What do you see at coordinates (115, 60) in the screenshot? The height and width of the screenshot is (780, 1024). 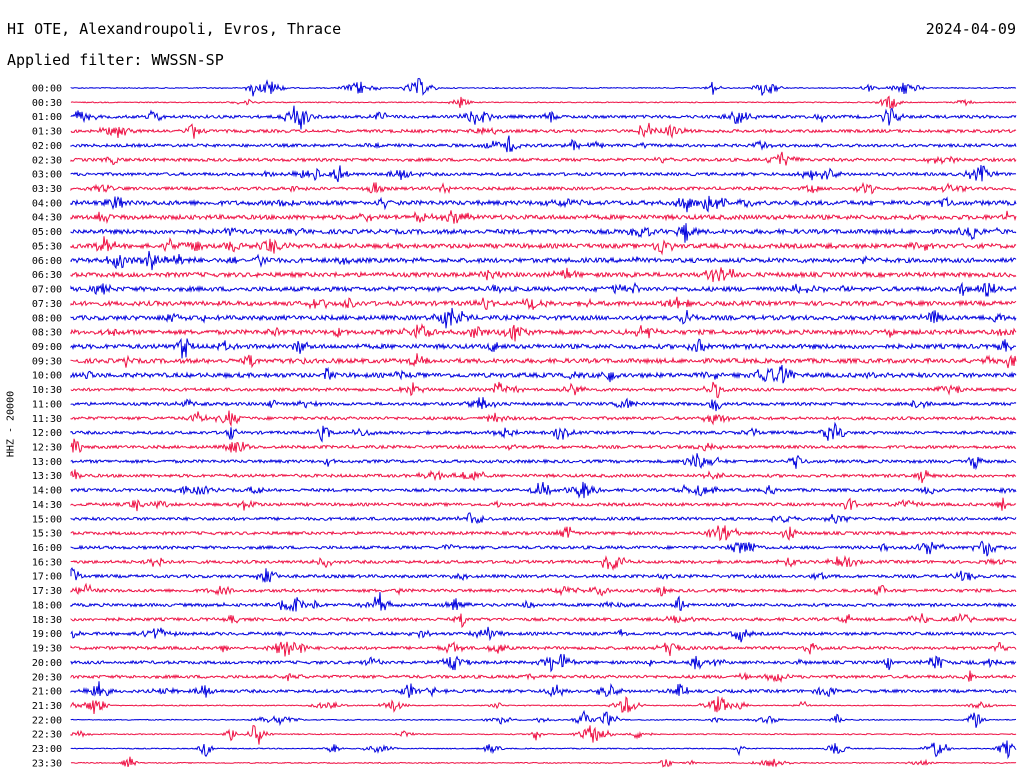 I see `filter-label: Applied filter: WWSSN-SP` at bounding box center [115, 60].